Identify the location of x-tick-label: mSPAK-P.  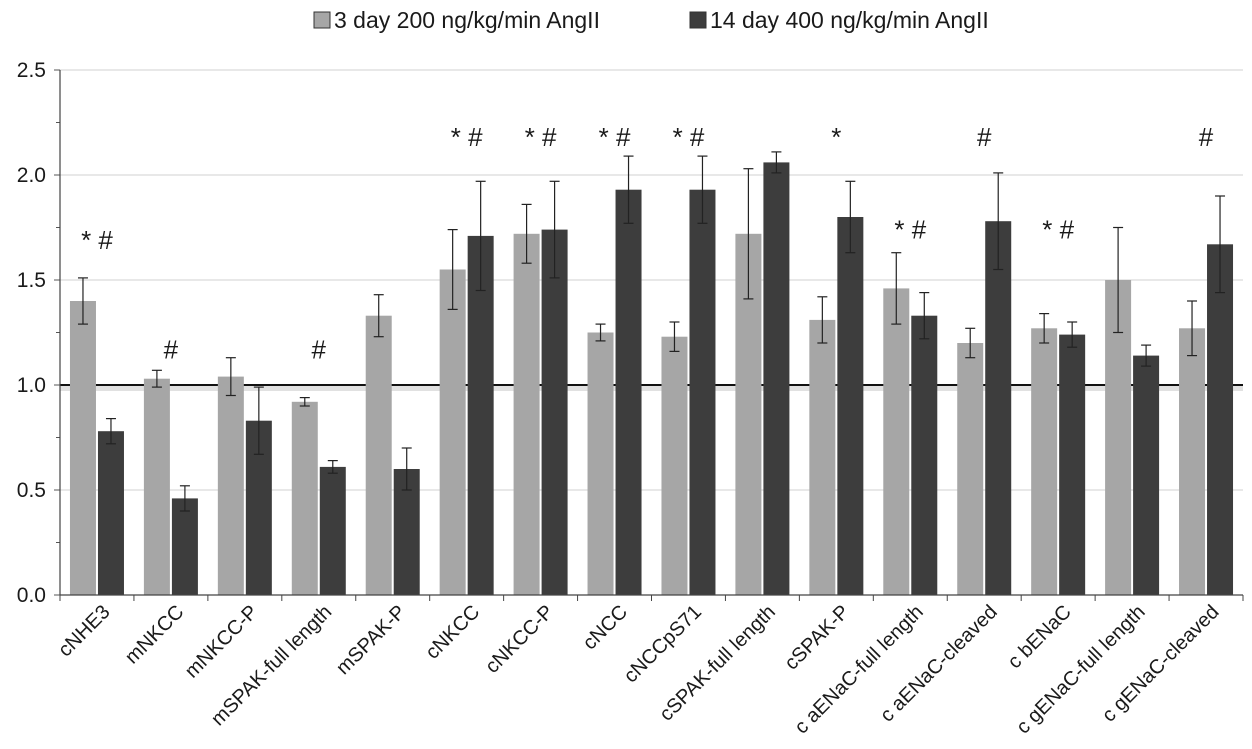
(371, 640).